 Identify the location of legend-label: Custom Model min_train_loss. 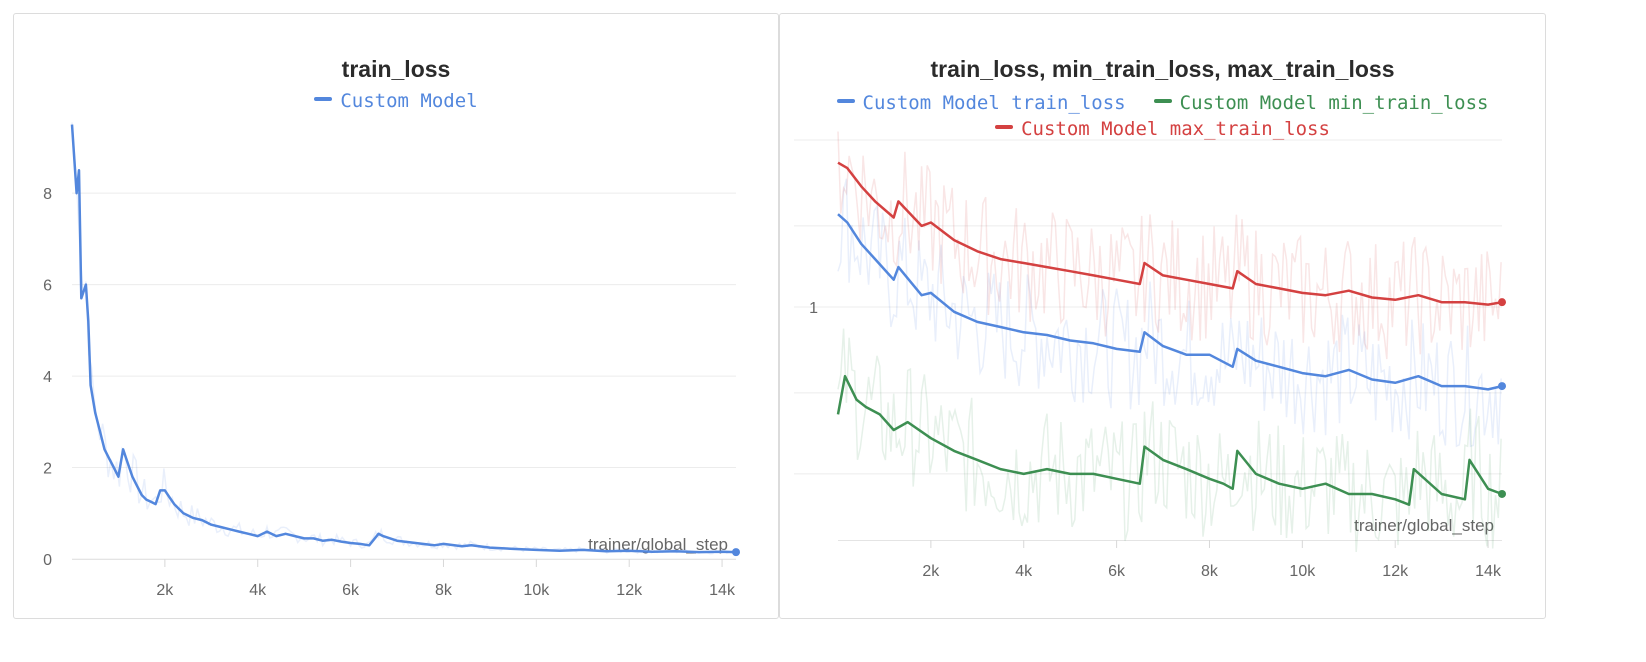
(1334, 103).